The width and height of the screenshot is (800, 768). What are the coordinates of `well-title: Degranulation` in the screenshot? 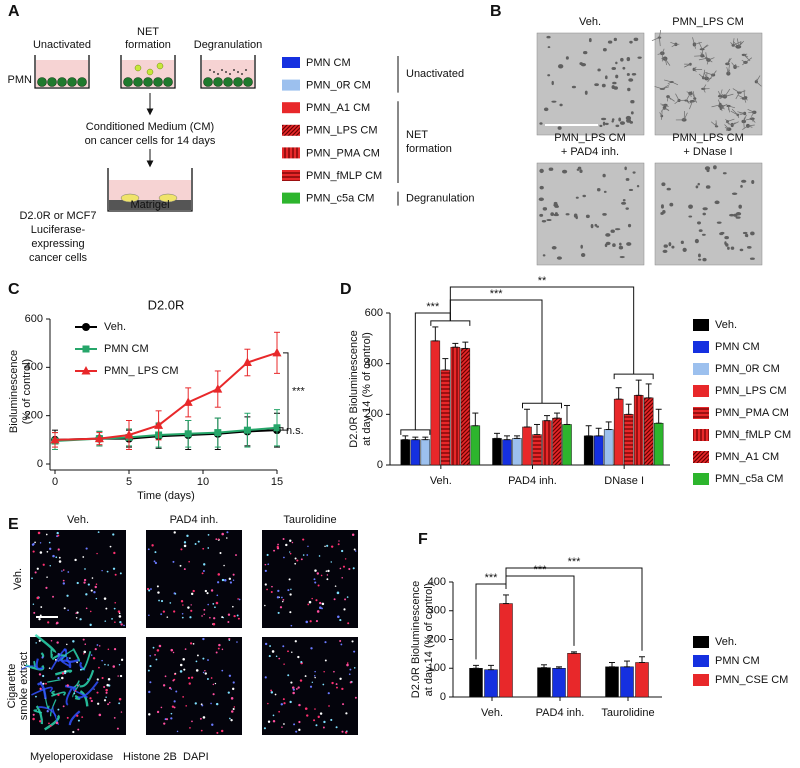 It's located at (228, 45).